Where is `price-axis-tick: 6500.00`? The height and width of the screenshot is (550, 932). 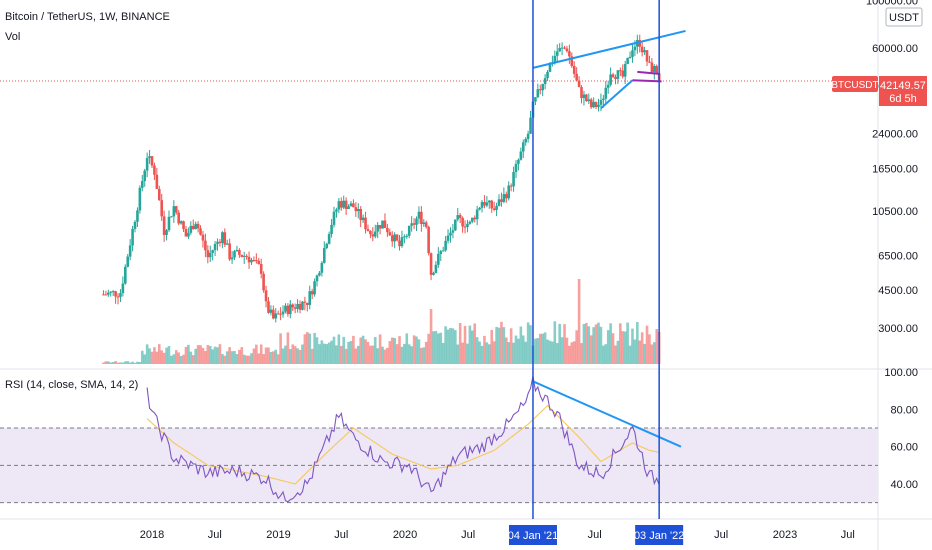
price-axis-tick: 6500.00 is located at coordinates (898, 257).